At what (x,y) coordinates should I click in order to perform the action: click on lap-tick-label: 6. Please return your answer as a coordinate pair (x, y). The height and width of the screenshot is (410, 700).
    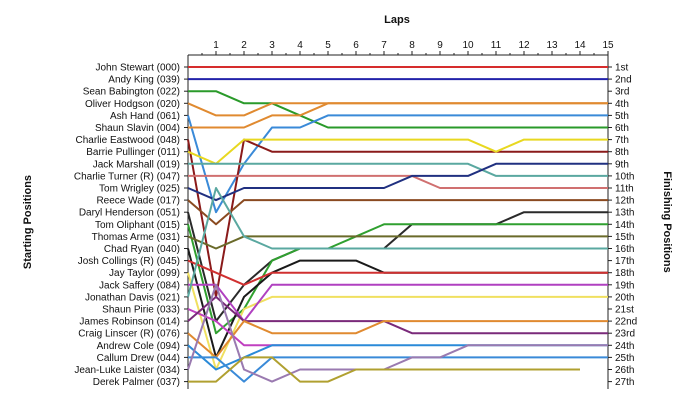
    Looking at the image, I should click on (356, 45).